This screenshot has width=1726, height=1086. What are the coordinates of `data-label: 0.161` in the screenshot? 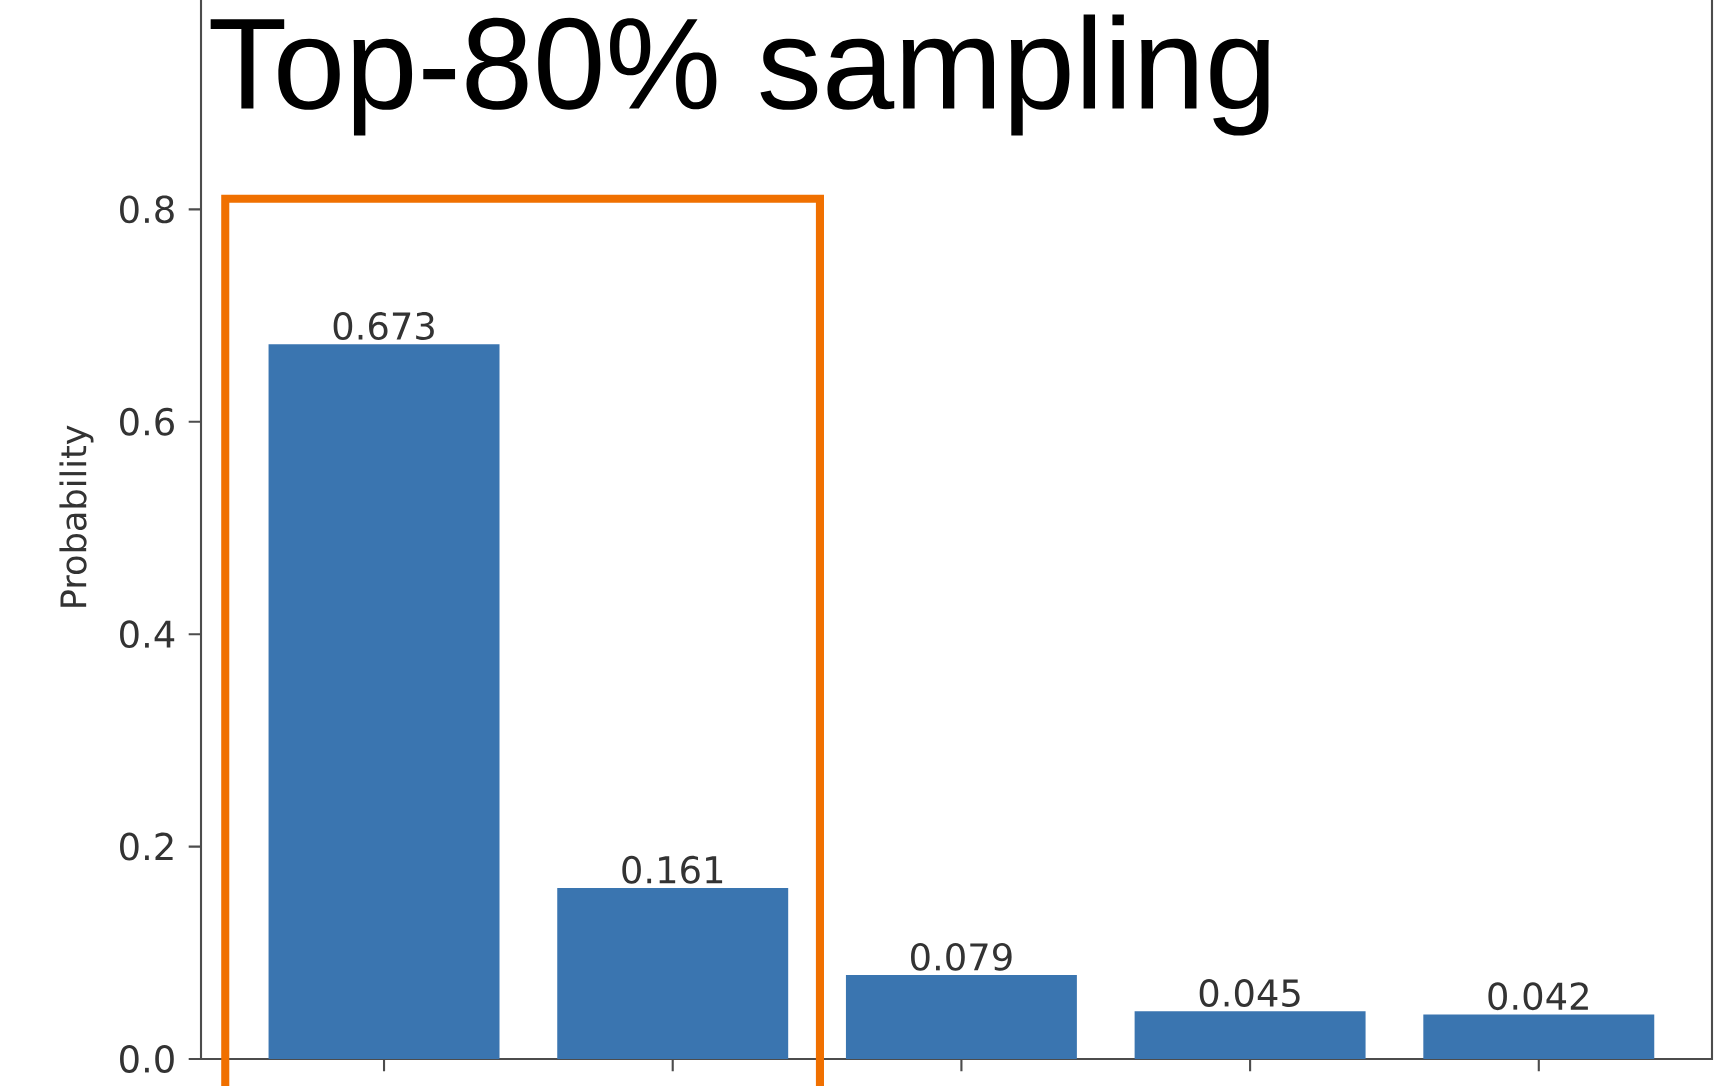 It's located at (672, 869).